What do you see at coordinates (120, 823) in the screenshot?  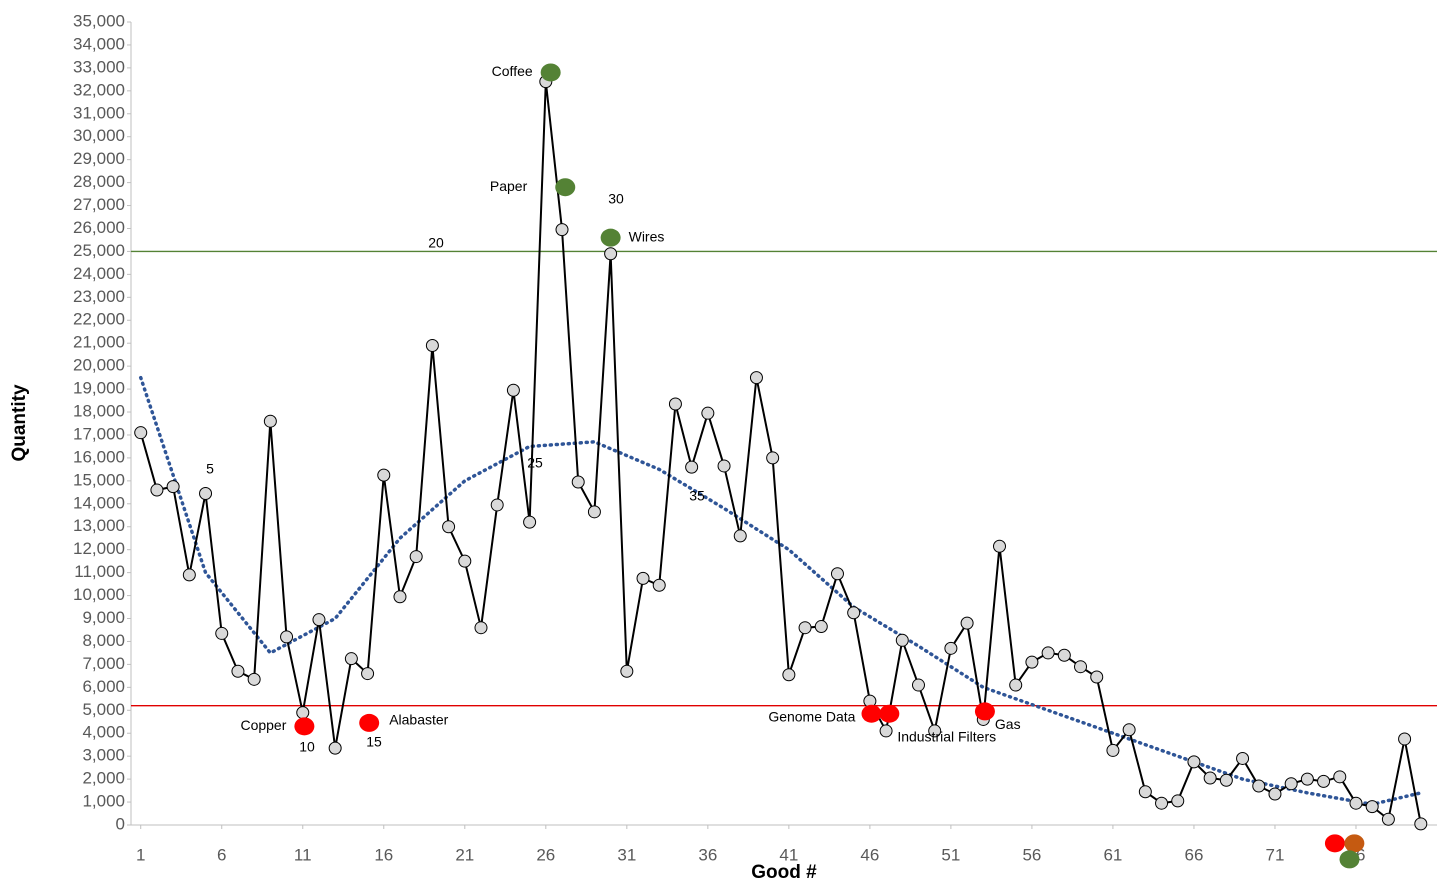 I see `y-tick-label: 0` at bounding box center [120, 823].